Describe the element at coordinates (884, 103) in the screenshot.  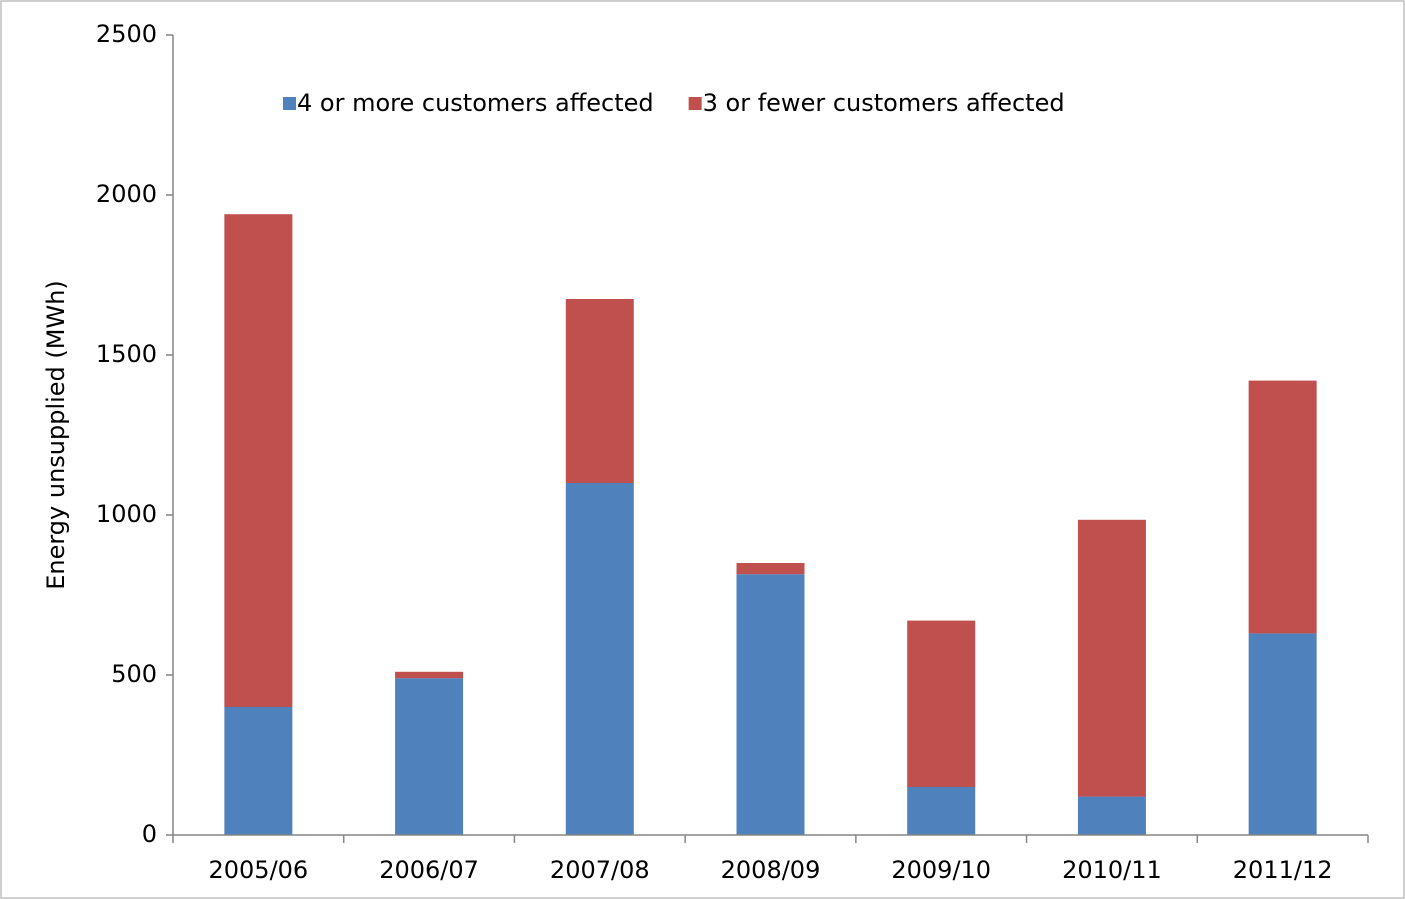
I see `legend-label: 3 or fewer customers affected` at that location.